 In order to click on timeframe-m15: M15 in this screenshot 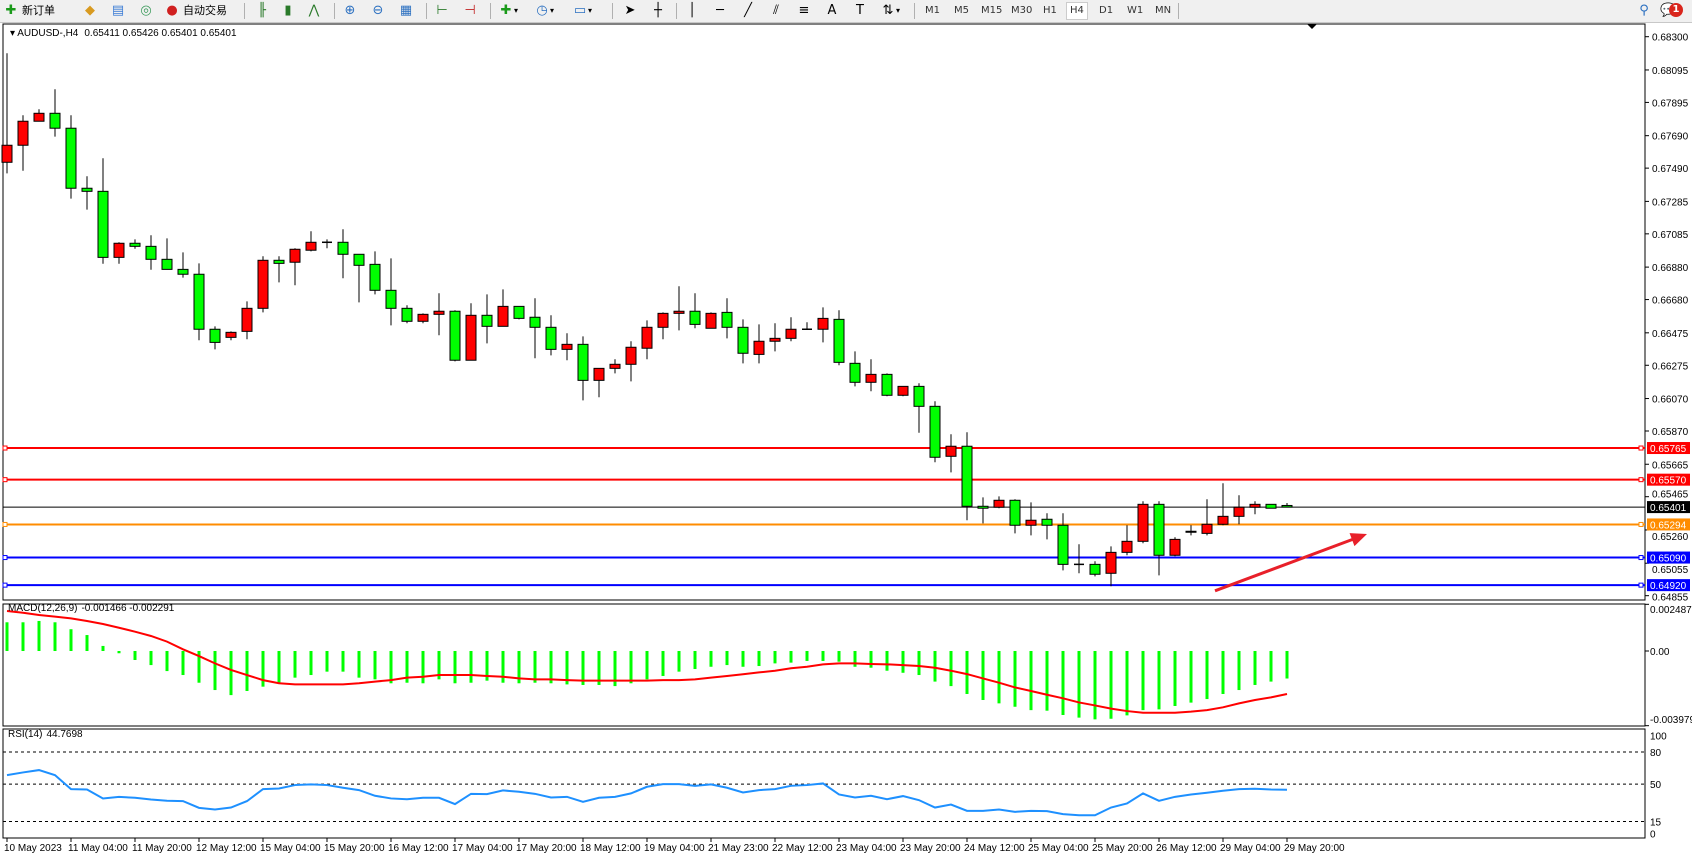, I will do `click(992, 10)`.